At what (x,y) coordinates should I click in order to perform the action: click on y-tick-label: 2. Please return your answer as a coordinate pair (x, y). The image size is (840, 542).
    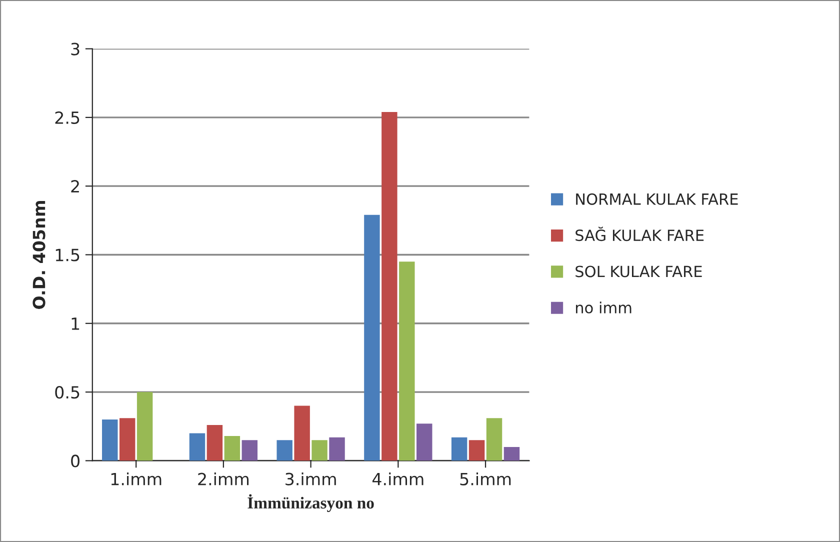
    Looking at the image, I should click on (75, 186).